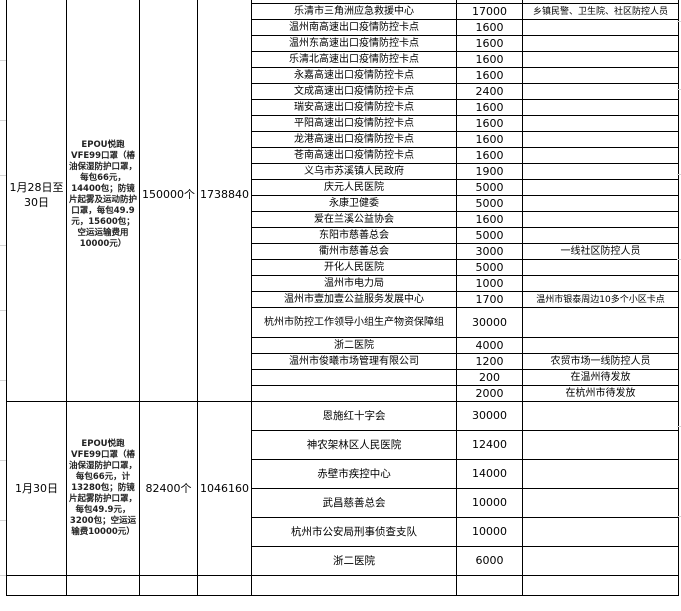  I want to click on recipient-cell: 苍南高速出口疫情防控卡点, so click(354, 155).